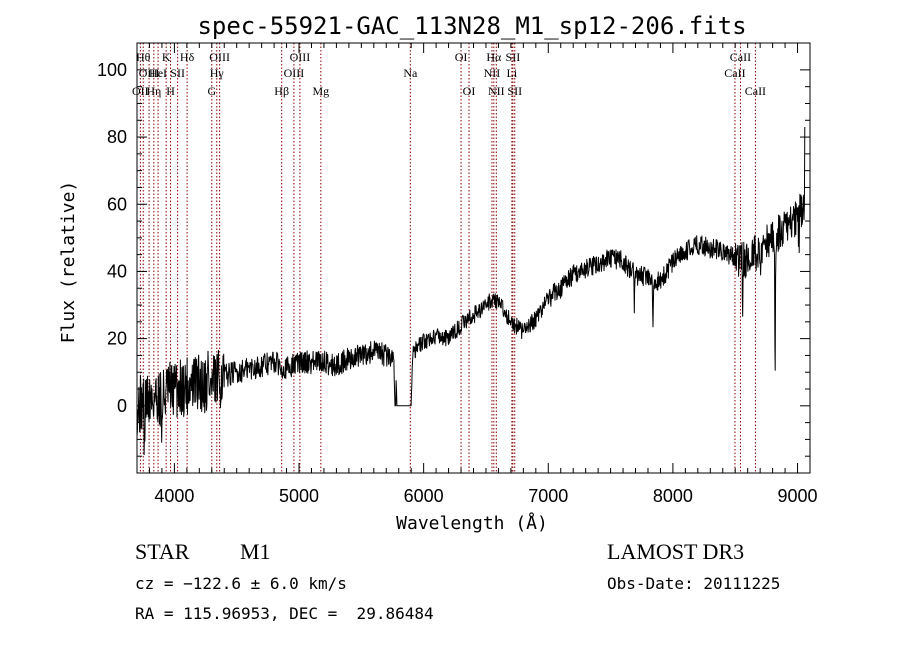 Image resolution: width=900 pixels, height=649 pixels. Describe the element at coordinates (117, 271) in the screenshot. I see `y-tick-label: 40` at that location.